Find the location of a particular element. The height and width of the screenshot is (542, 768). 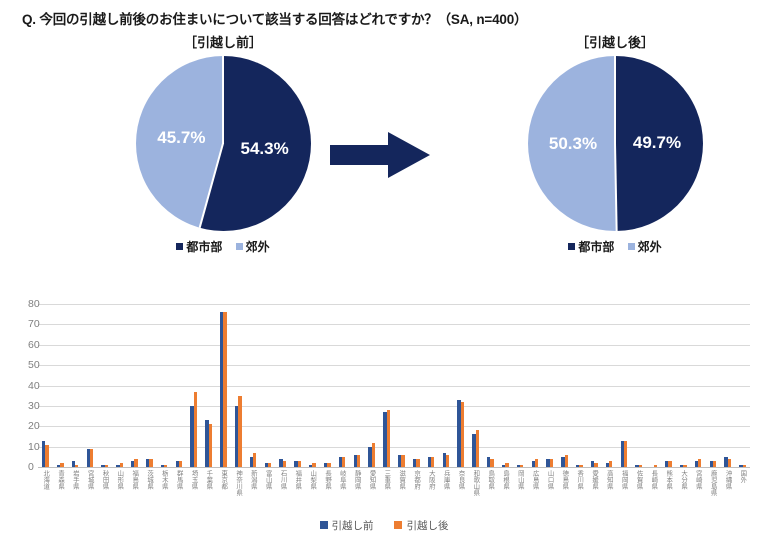

bar-legend-label: 引越し後 is located at coordinates (427, 526).